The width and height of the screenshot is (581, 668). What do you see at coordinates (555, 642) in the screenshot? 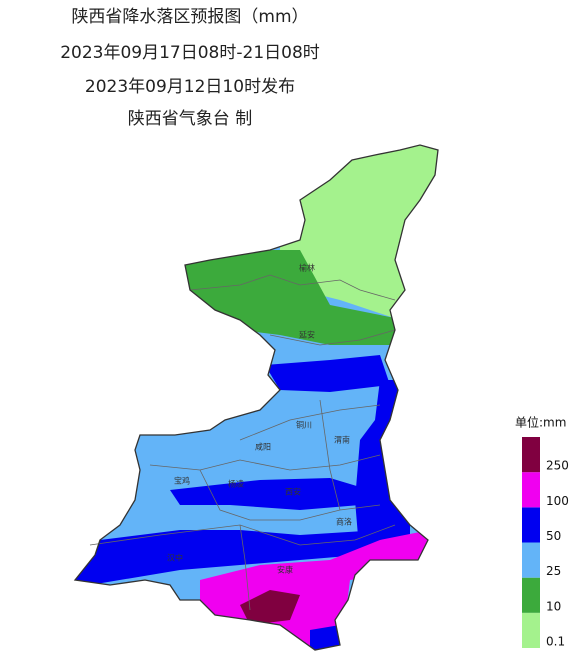
I see `legend-label: 0.1` at bounding box center [555, 642].